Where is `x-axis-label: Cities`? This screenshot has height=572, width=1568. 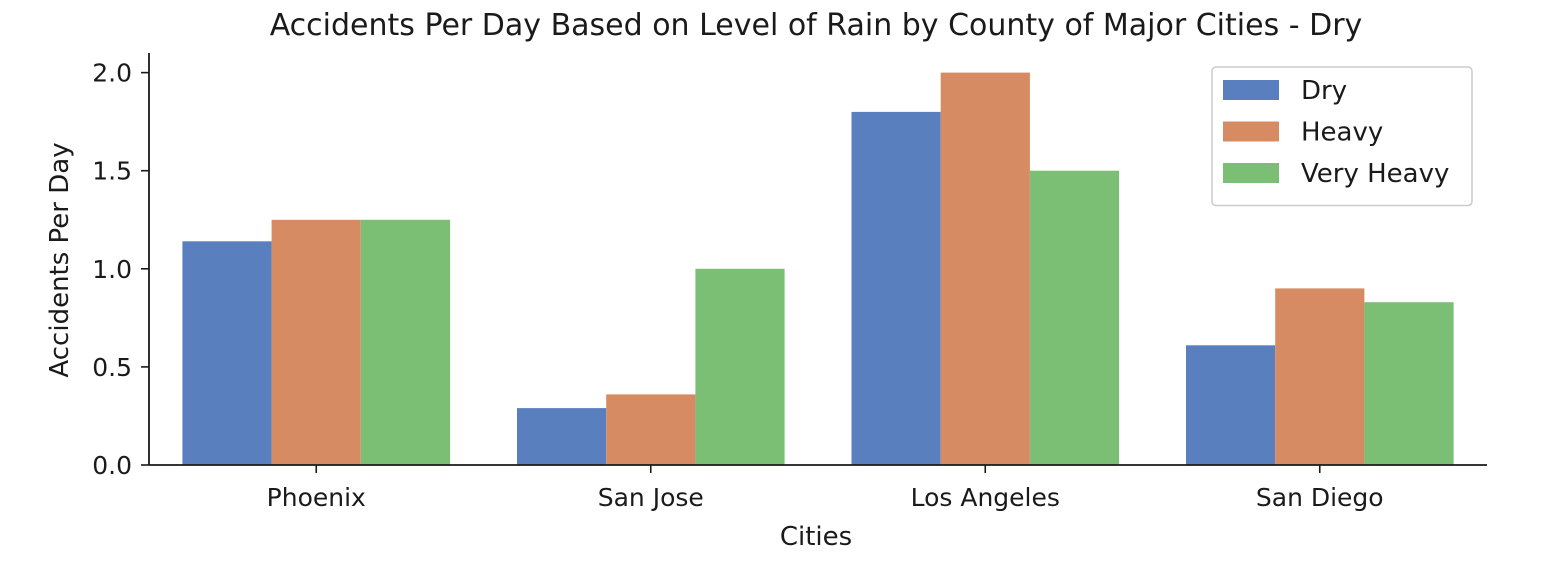
x-axis-label: Cities is located at coordinates (816, 537).